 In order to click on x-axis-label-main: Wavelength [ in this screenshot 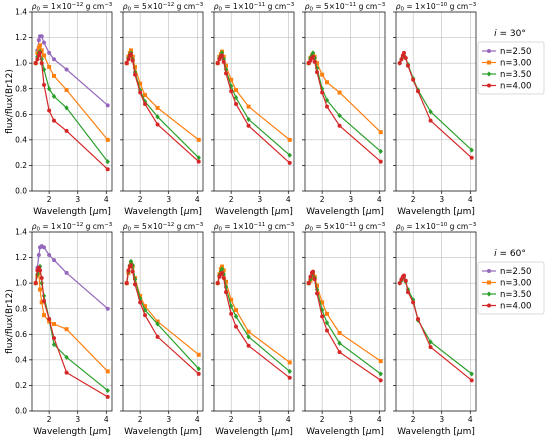, I will do `click(63, 432)`.